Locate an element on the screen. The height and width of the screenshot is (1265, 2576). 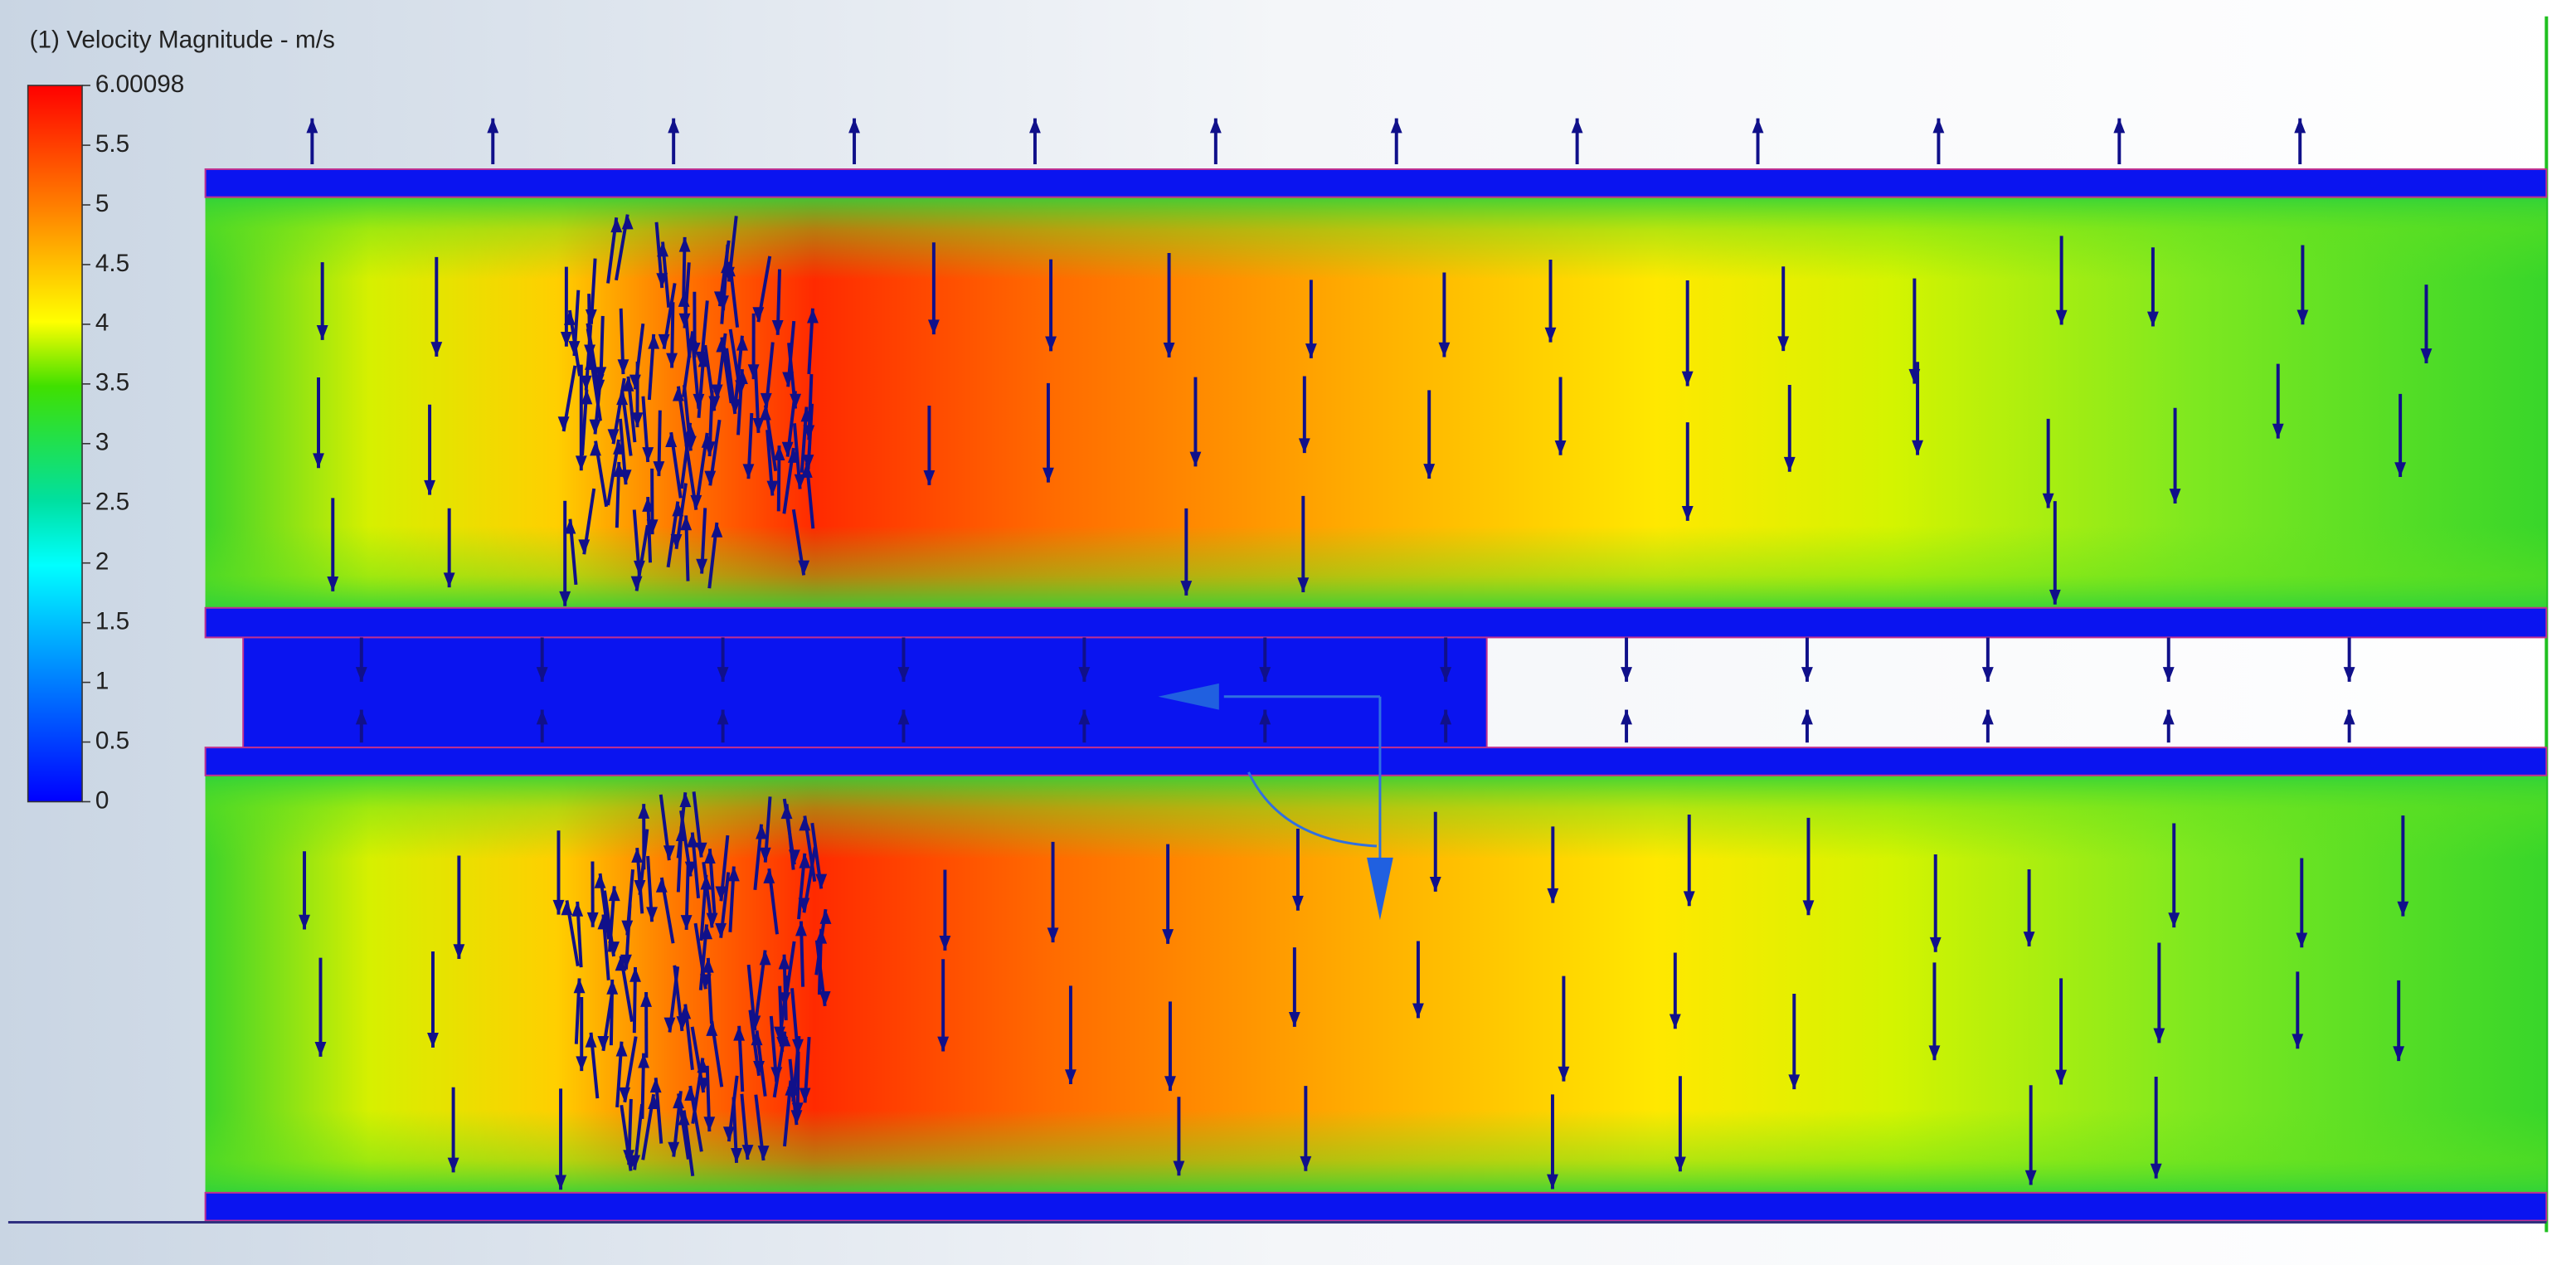
direction-arrow is located at coordinates (1189, 696).